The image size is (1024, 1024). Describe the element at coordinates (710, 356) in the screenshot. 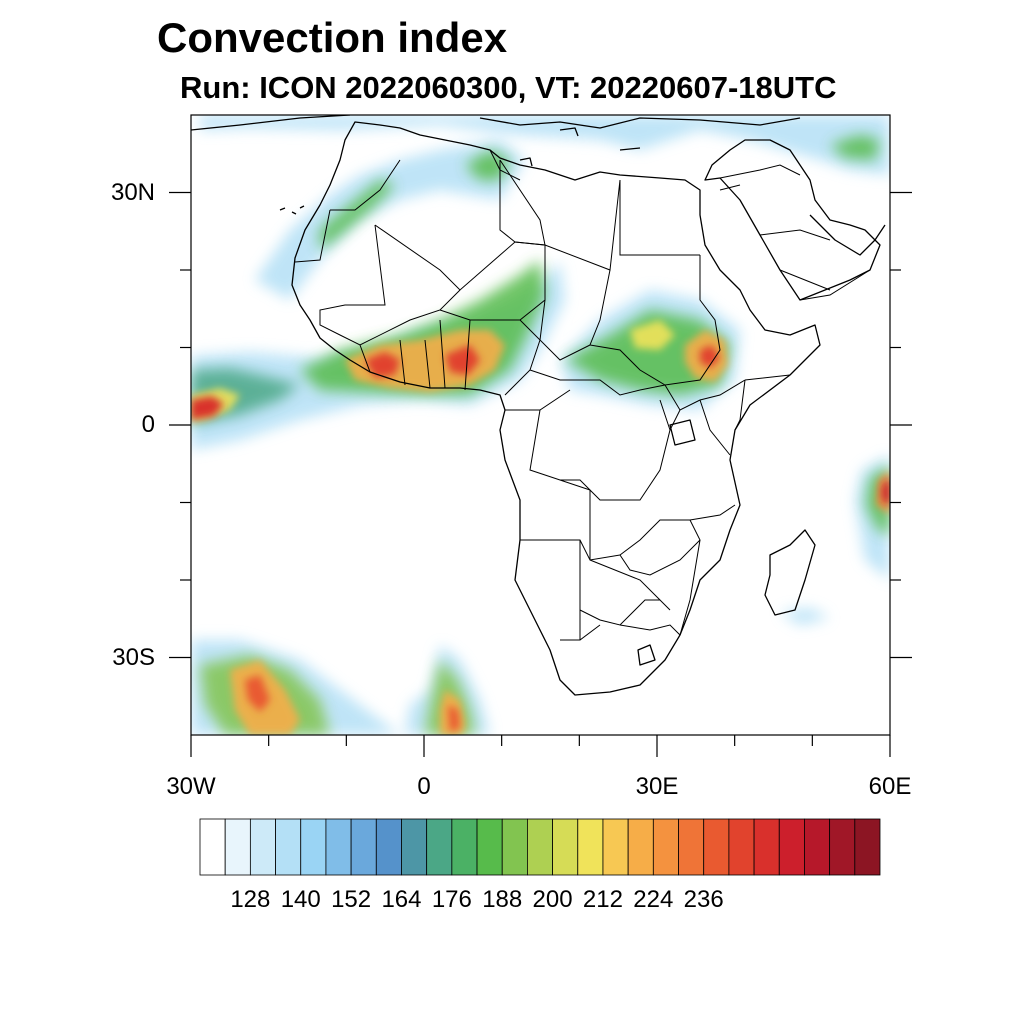

I see `ethiopia-core` at that location.